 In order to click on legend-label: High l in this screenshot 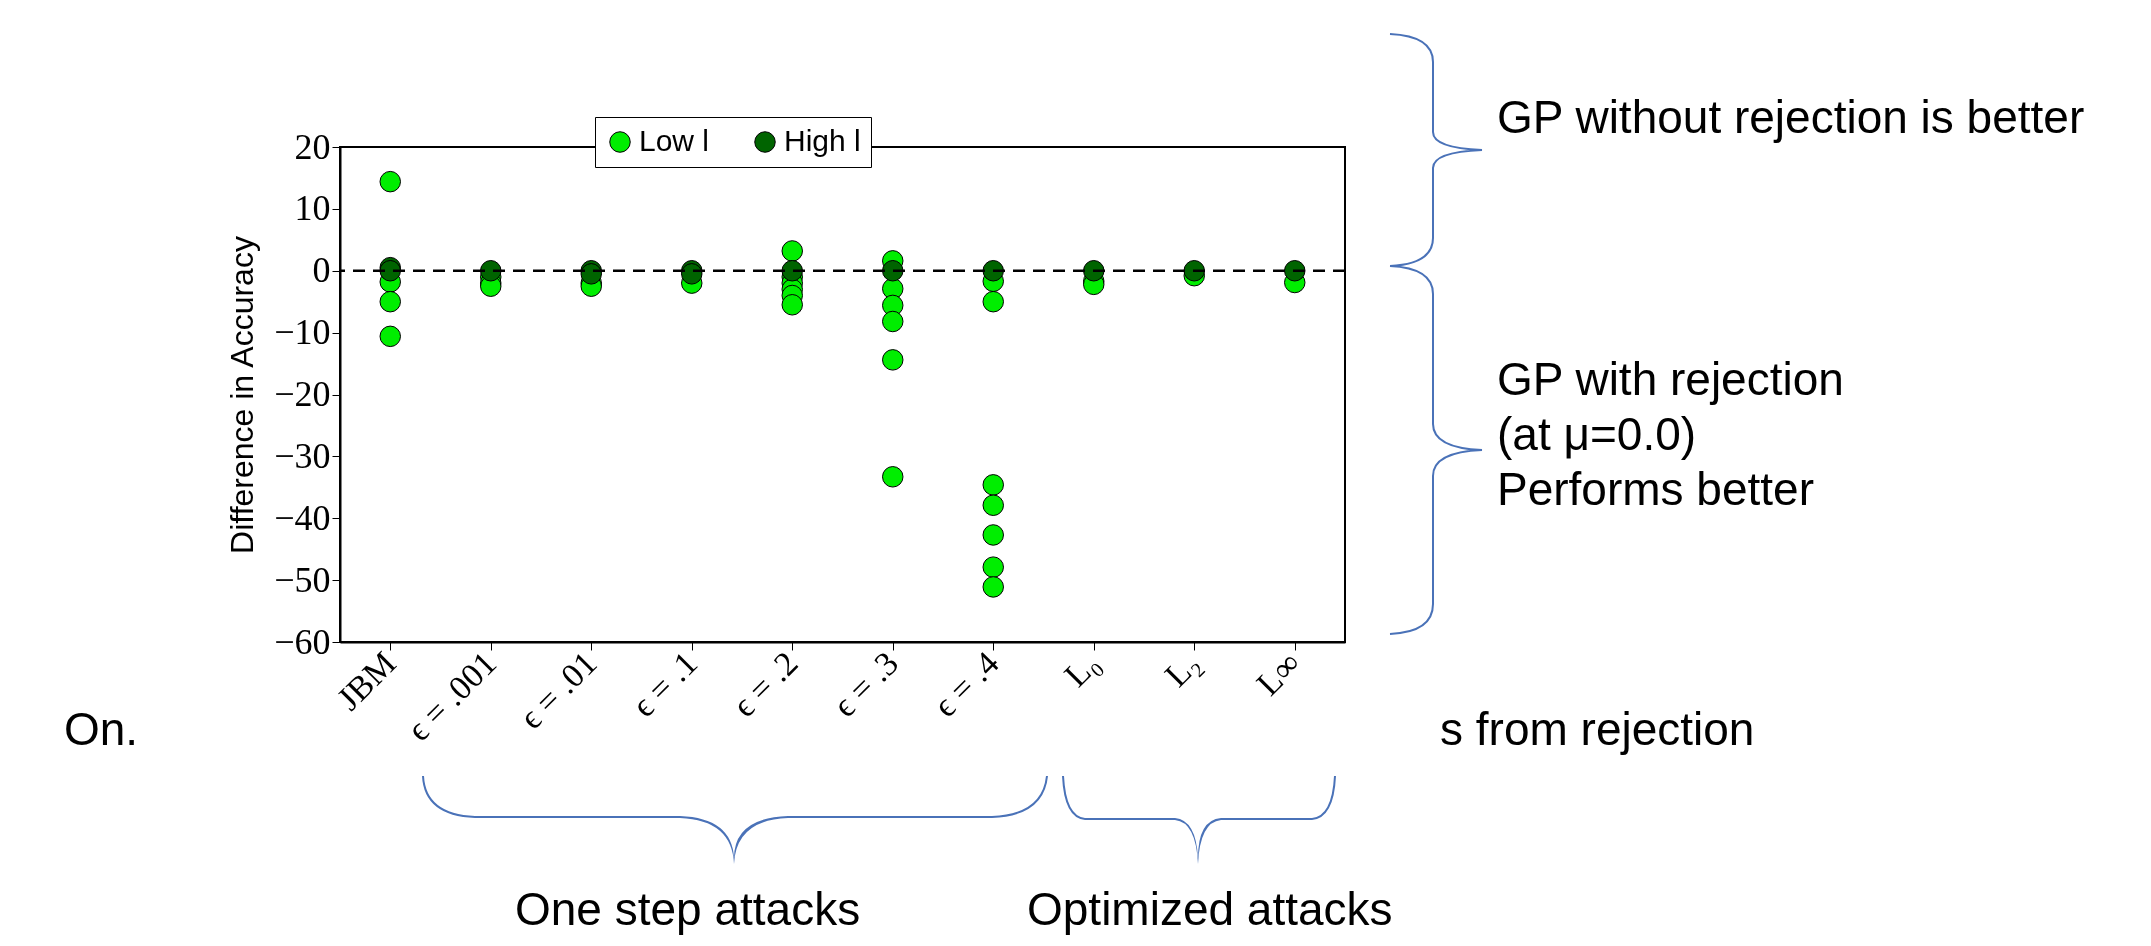, I will do `click(822, 140)`.